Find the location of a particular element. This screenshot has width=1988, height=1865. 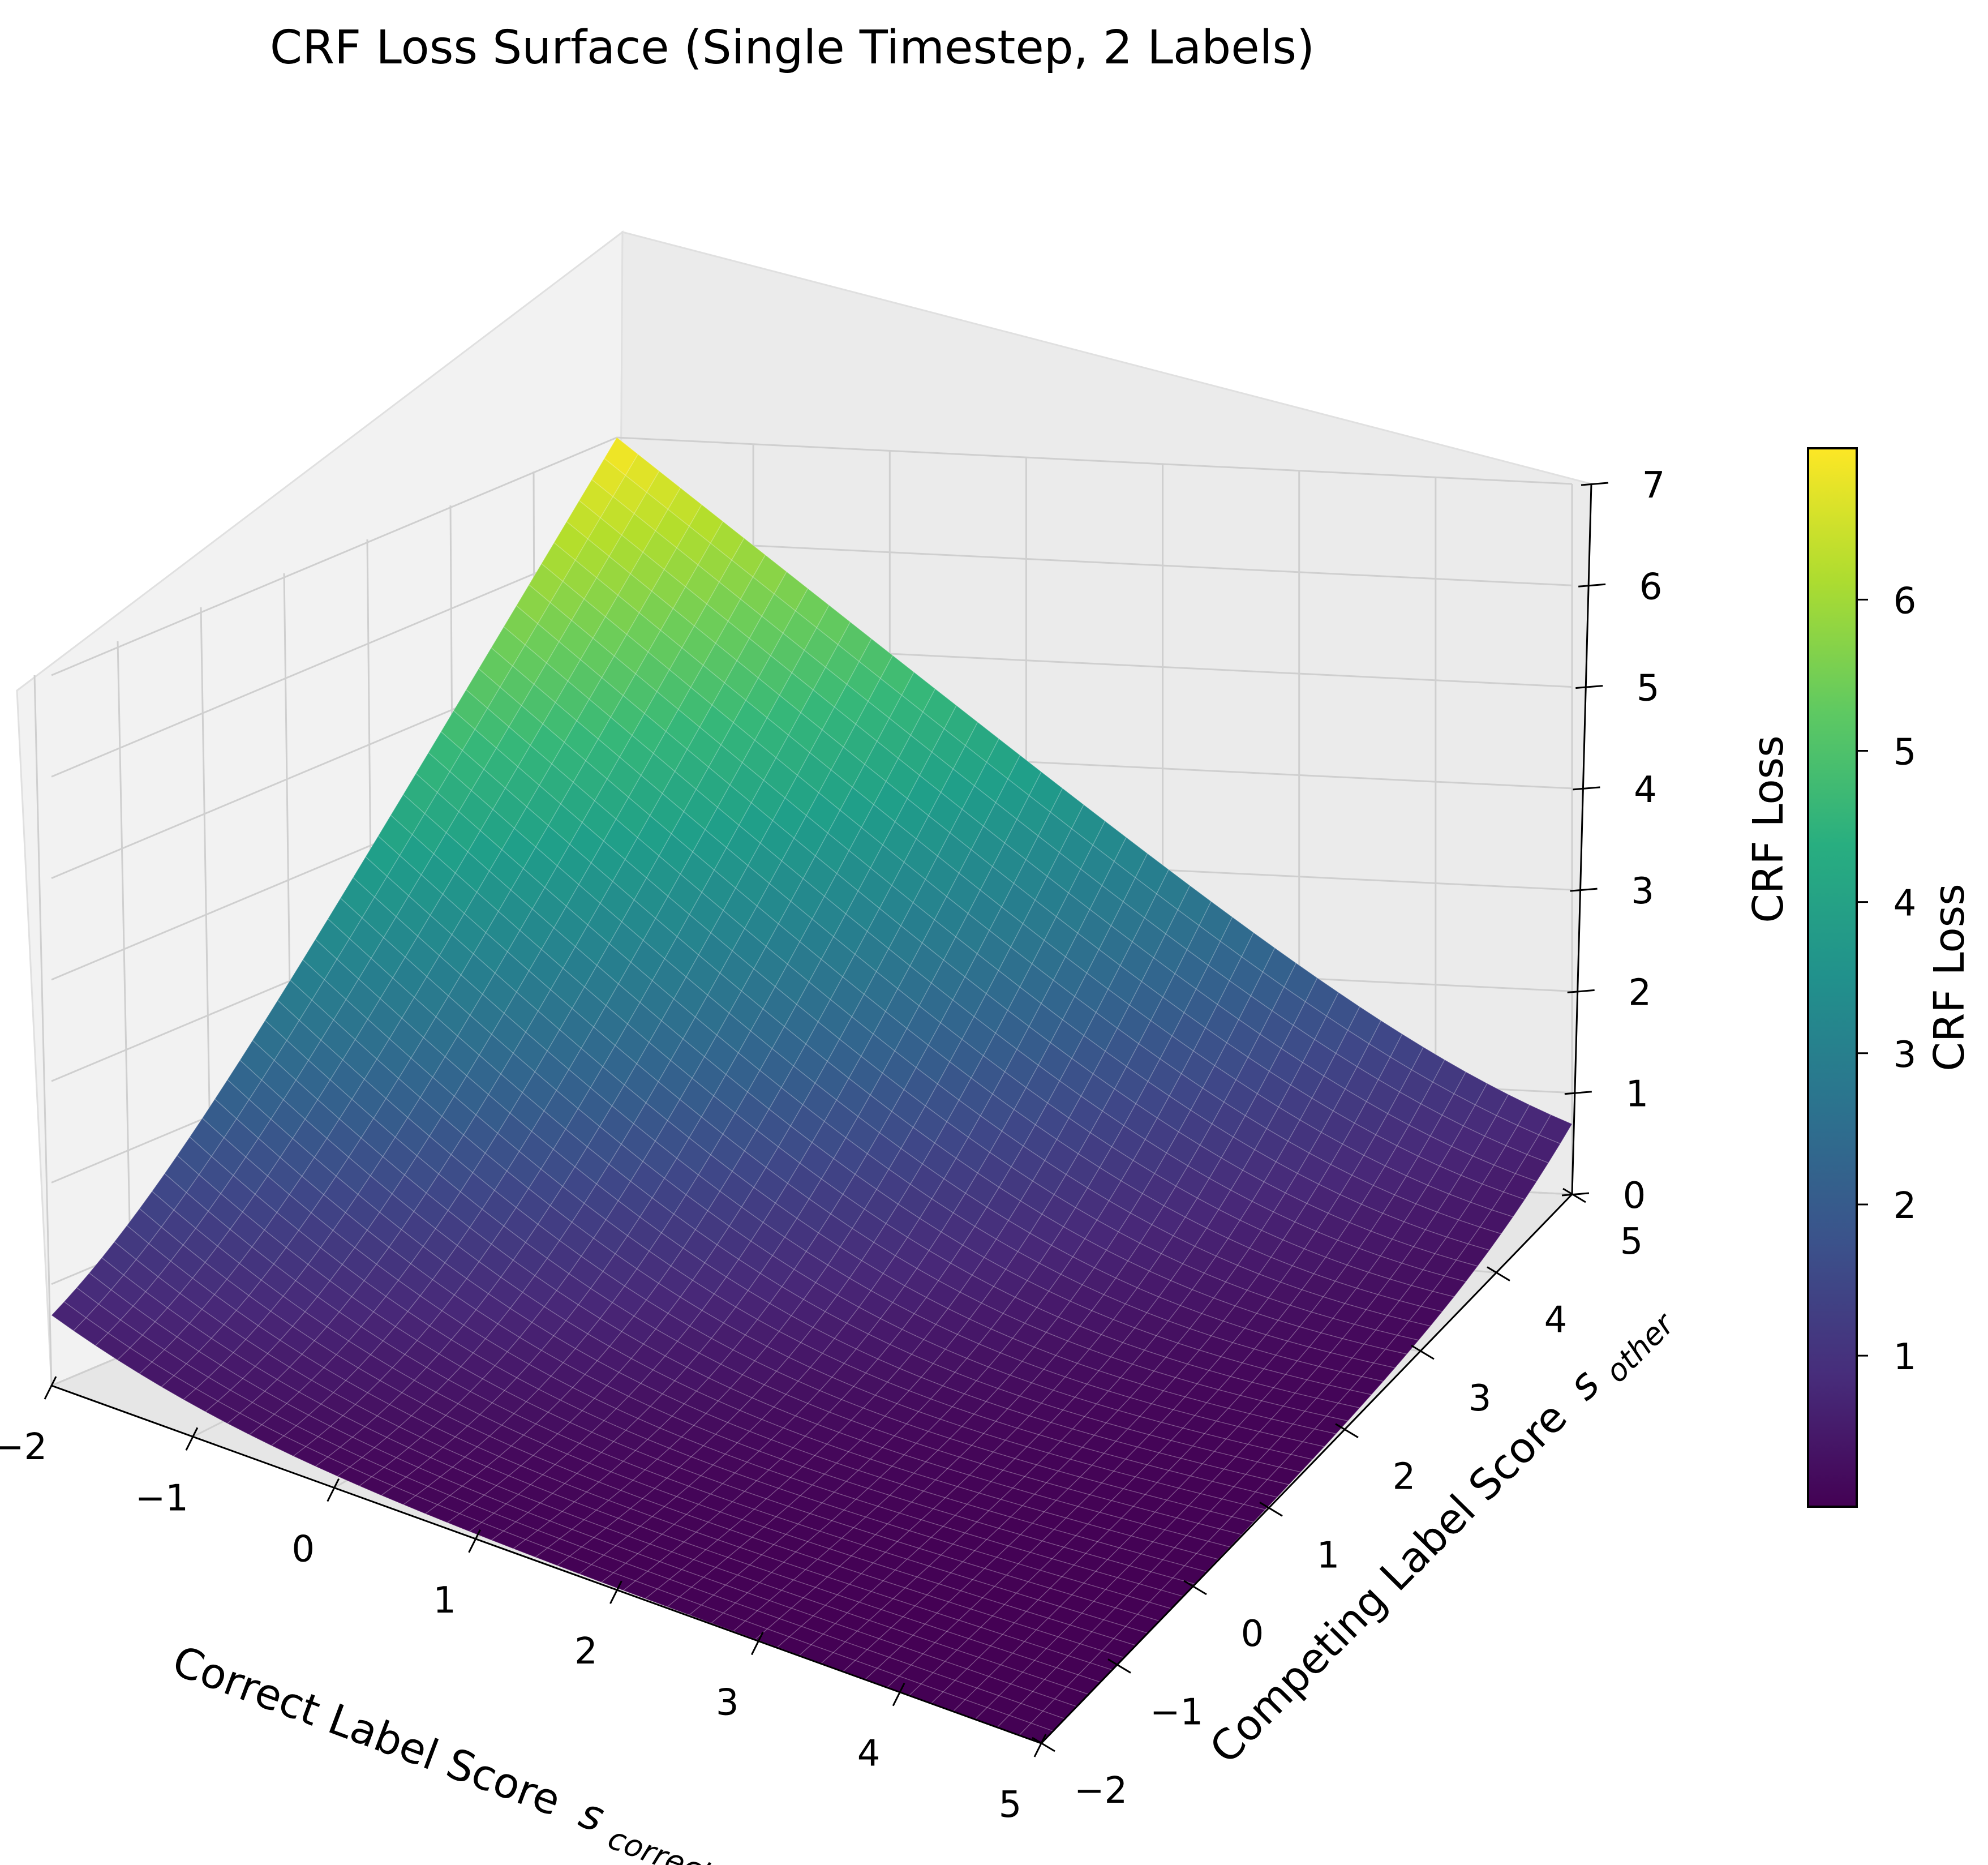

y-tick-label: 3 is located at coordinates (1480, 1399).